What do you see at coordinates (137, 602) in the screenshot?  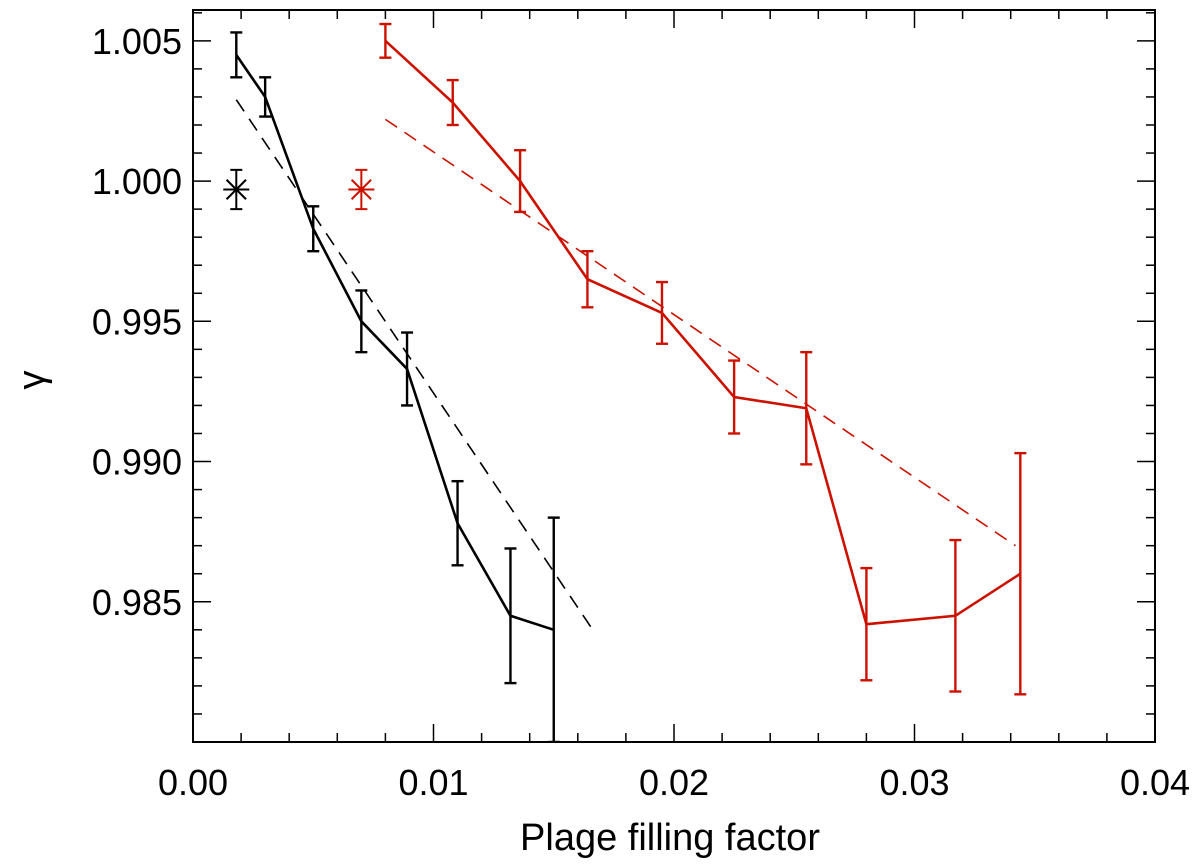 I see `y-tick-label: 0.985` at bounding box center [137, 602].